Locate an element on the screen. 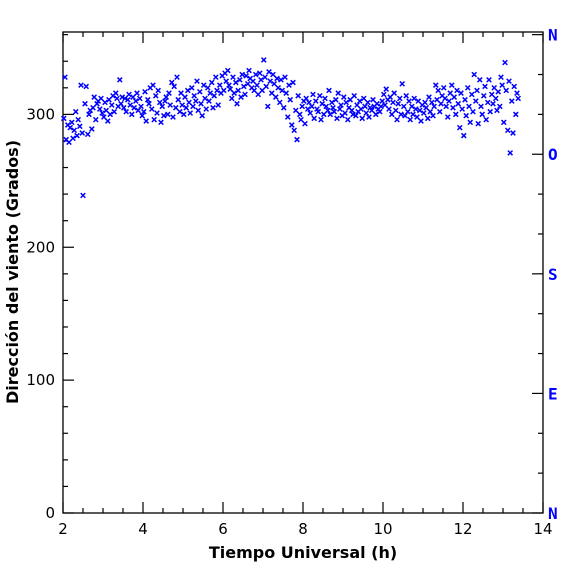 This screenshot has width=574, height=574. compass-label: N is located at coordinates (553, 513).